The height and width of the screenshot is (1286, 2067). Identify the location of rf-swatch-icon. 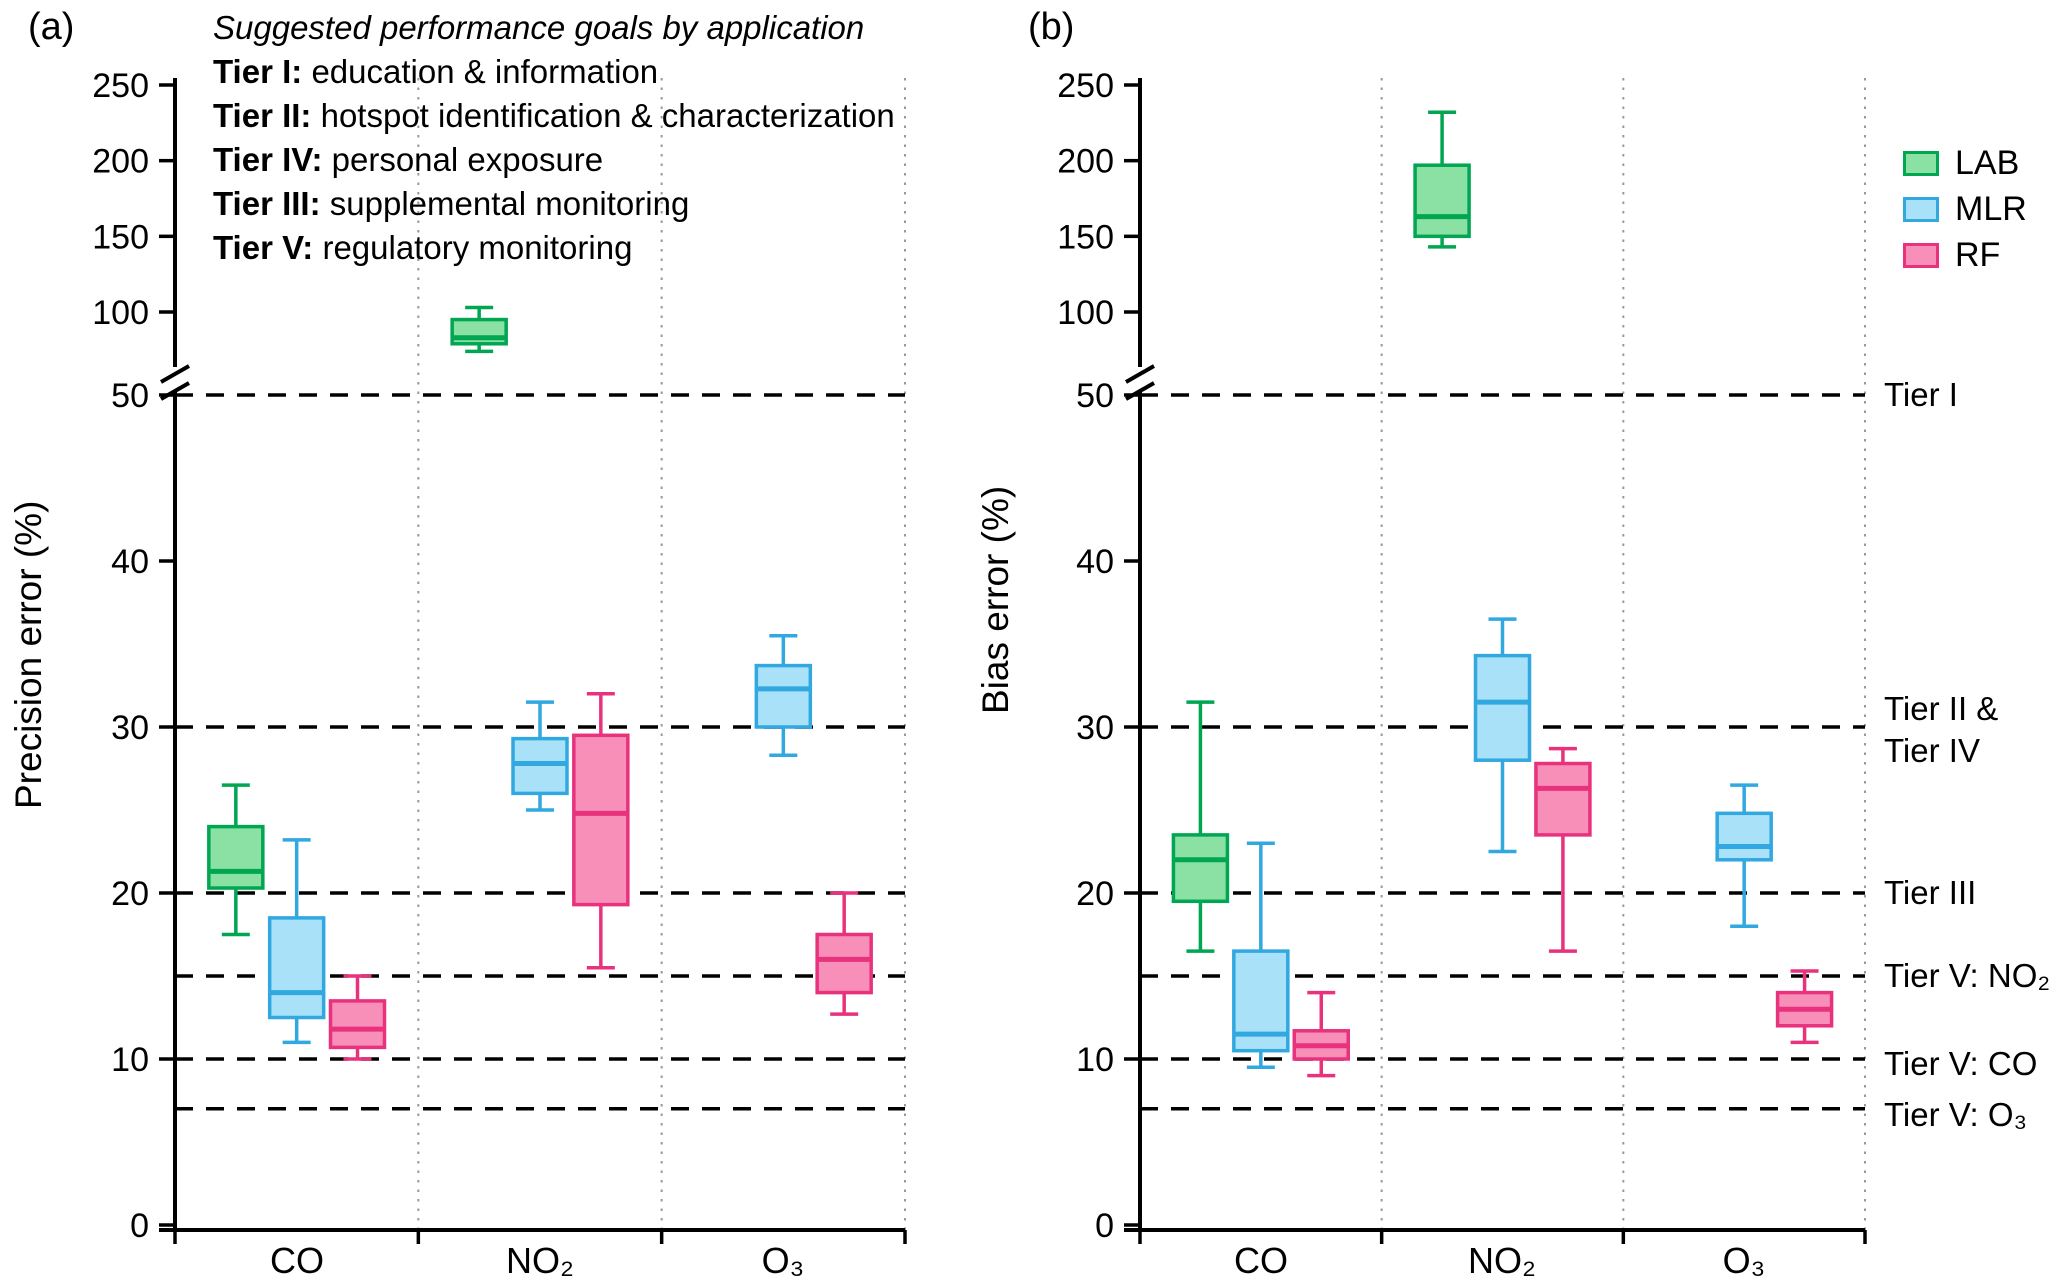
(1921, 255).